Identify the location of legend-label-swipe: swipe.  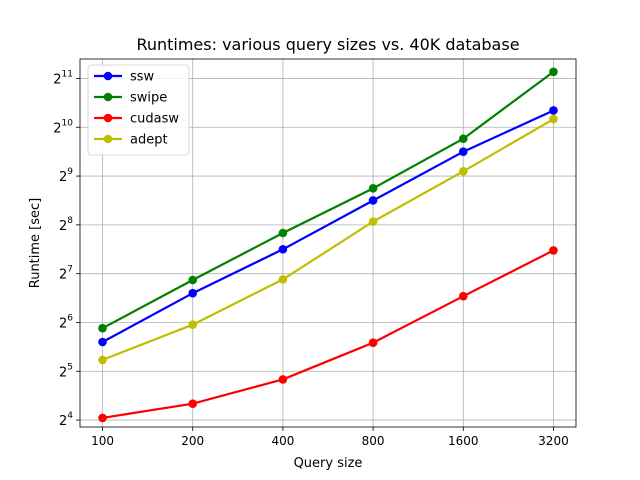
(148, 98).